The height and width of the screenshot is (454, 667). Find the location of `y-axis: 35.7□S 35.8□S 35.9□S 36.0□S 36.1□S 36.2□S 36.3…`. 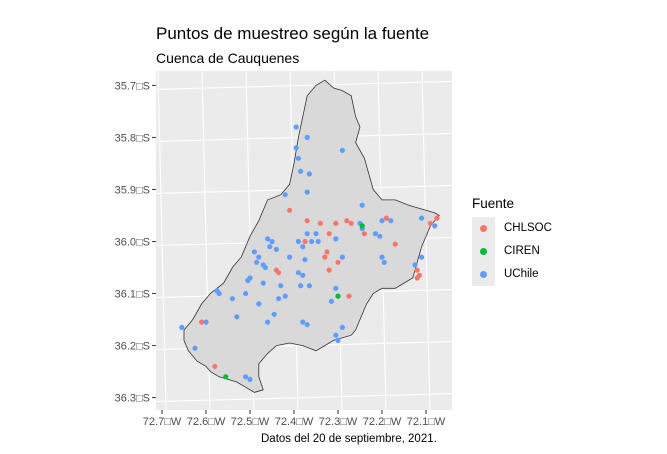

y-axis: 35.7□S 35.8□S 35.9□S 36.0□S 36.1□S 36.2□S 36.3… is located at coordinates (135, 242).